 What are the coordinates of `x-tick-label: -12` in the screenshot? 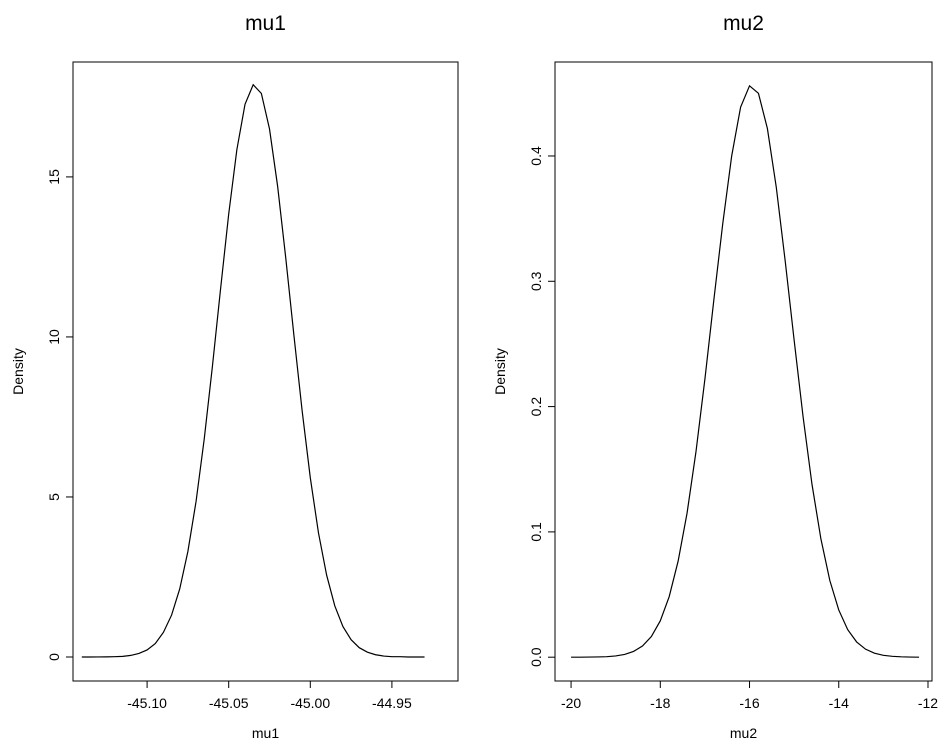 It's located at (928, 703).